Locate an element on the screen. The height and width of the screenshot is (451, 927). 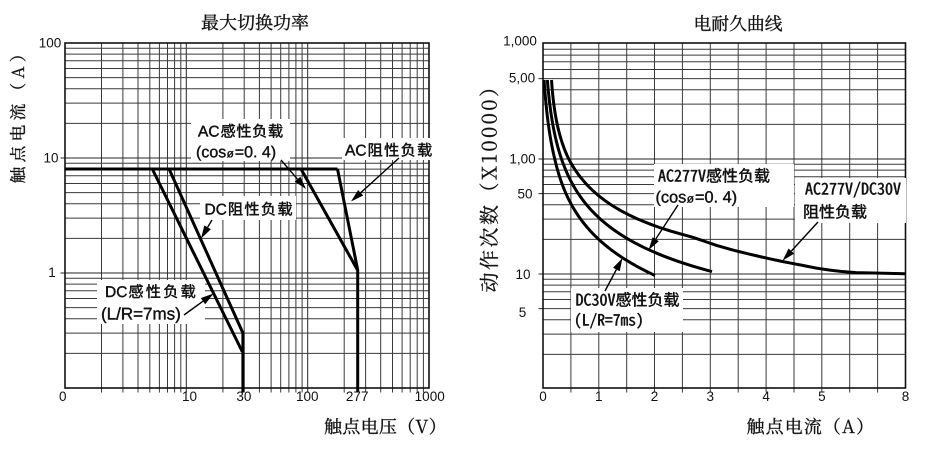
svg-text: 1,000 is located at coordinates (520, 41).